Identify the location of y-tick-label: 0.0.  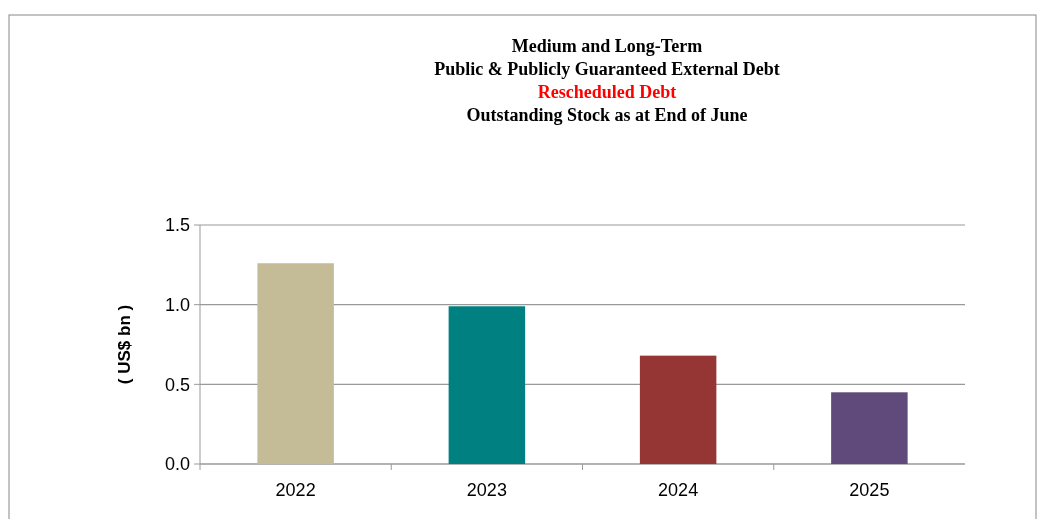
(177, 464).